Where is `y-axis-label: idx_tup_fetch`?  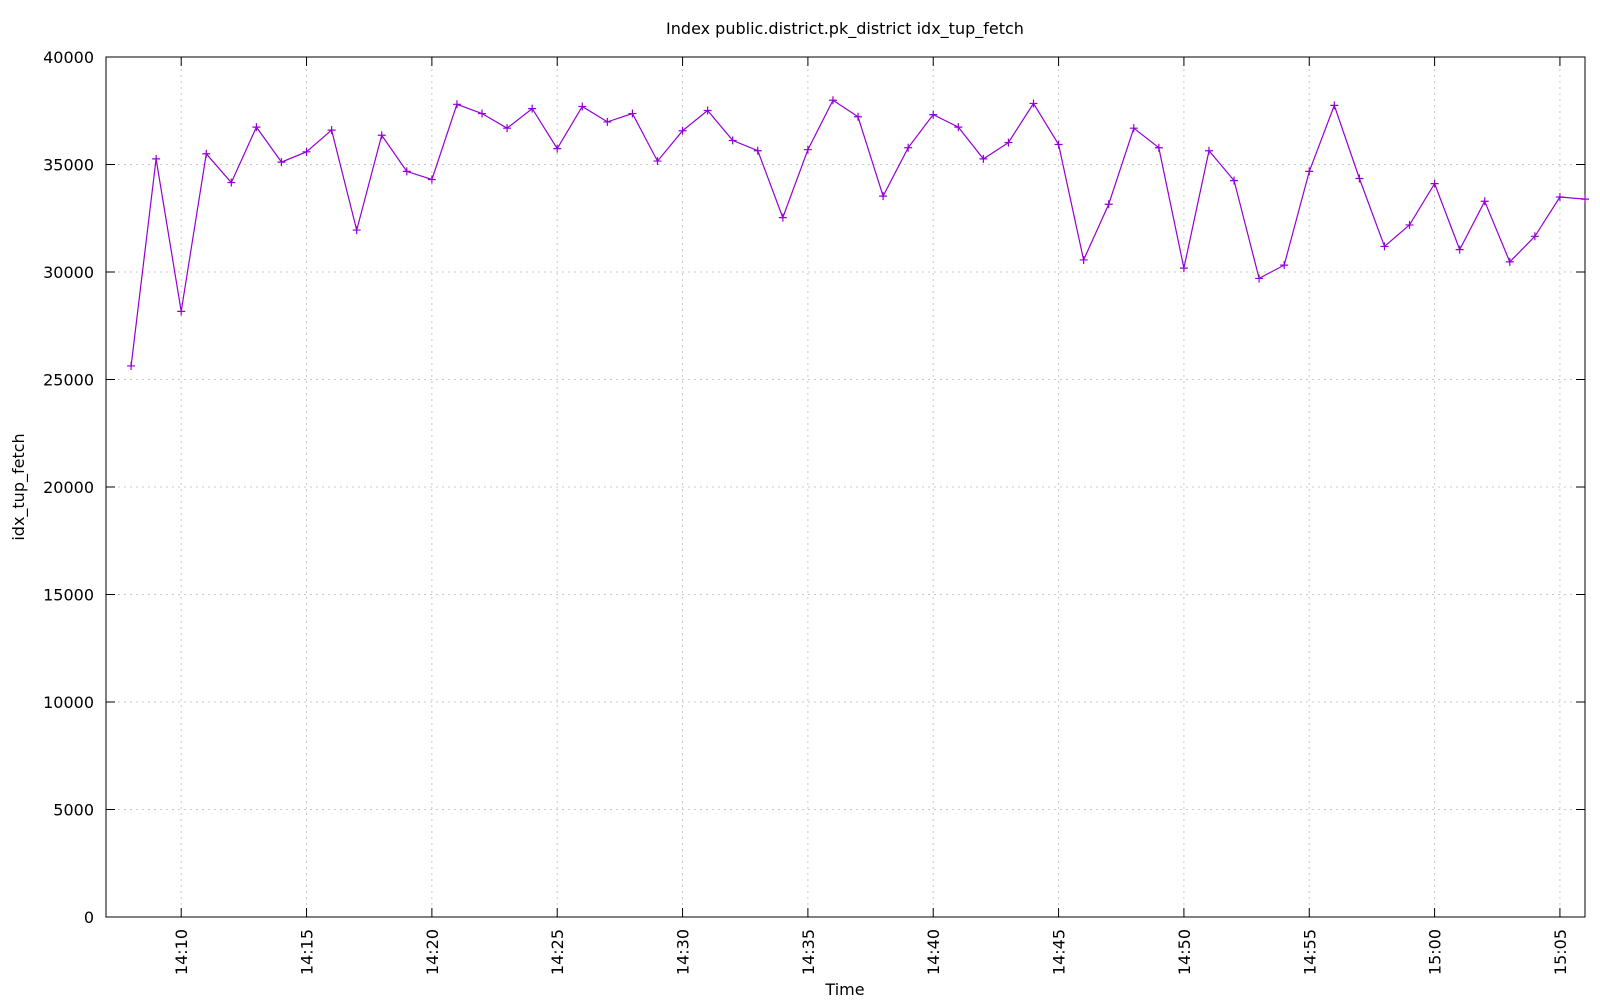
y-axis-label: idx_tup_fetch is located at coordinates (19, 486).